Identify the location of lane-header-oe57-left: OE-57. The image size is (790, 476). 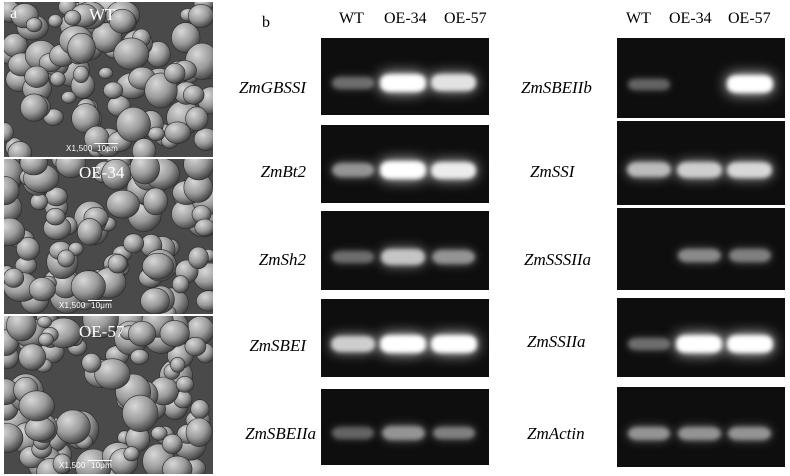
(465, 18).